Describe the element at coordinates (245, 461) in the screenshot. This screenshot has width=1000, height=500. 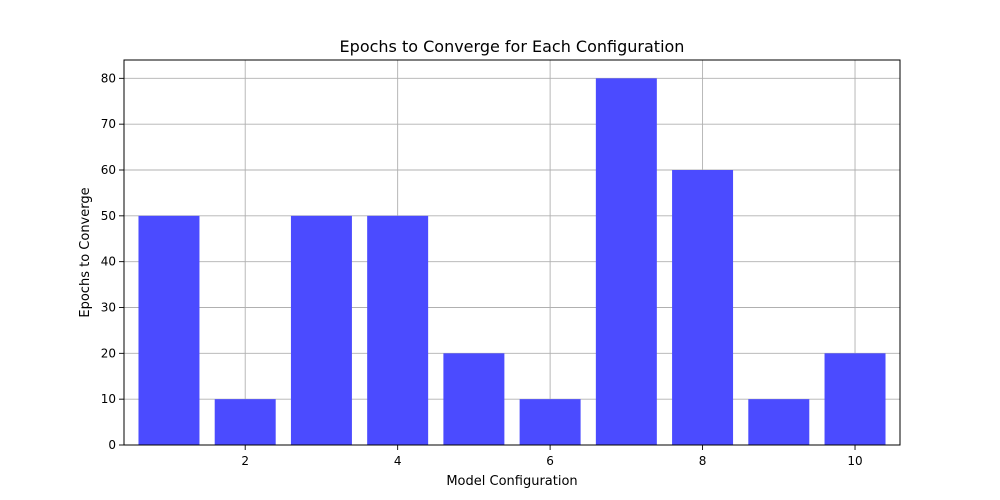
I see `x-tick-label: 2` at that location.